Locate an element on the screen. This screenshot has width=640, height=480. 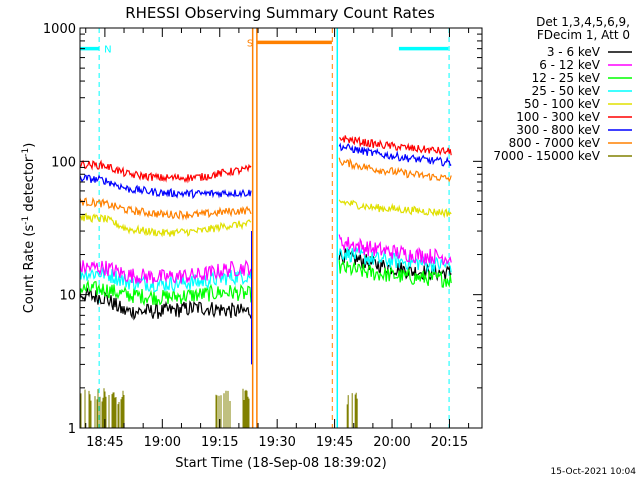
y-tick-label: 10 is located at coordinates (67, 296).